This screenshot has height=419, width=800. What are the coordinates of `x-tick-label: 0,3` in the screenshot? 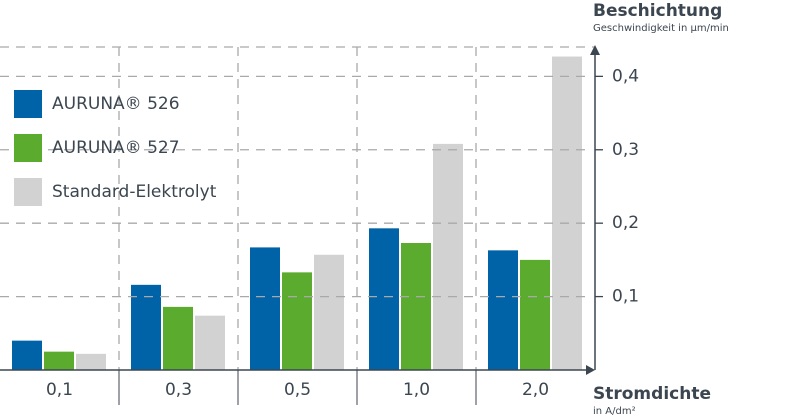 It's located at (178, 390).